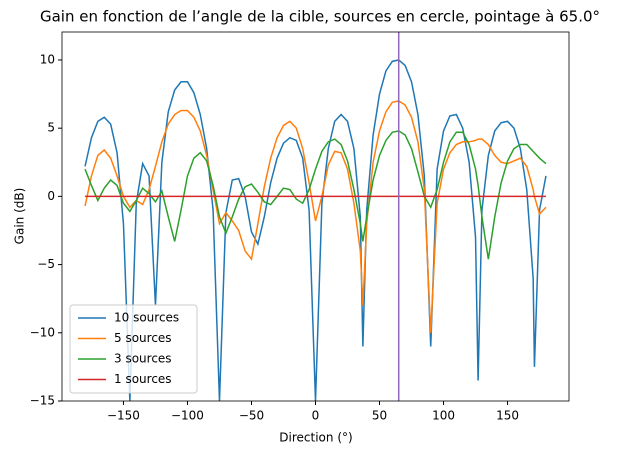 This screenshot has height=459, width=639. I want to click on legend-label: 5 sources, so click(143, 338).